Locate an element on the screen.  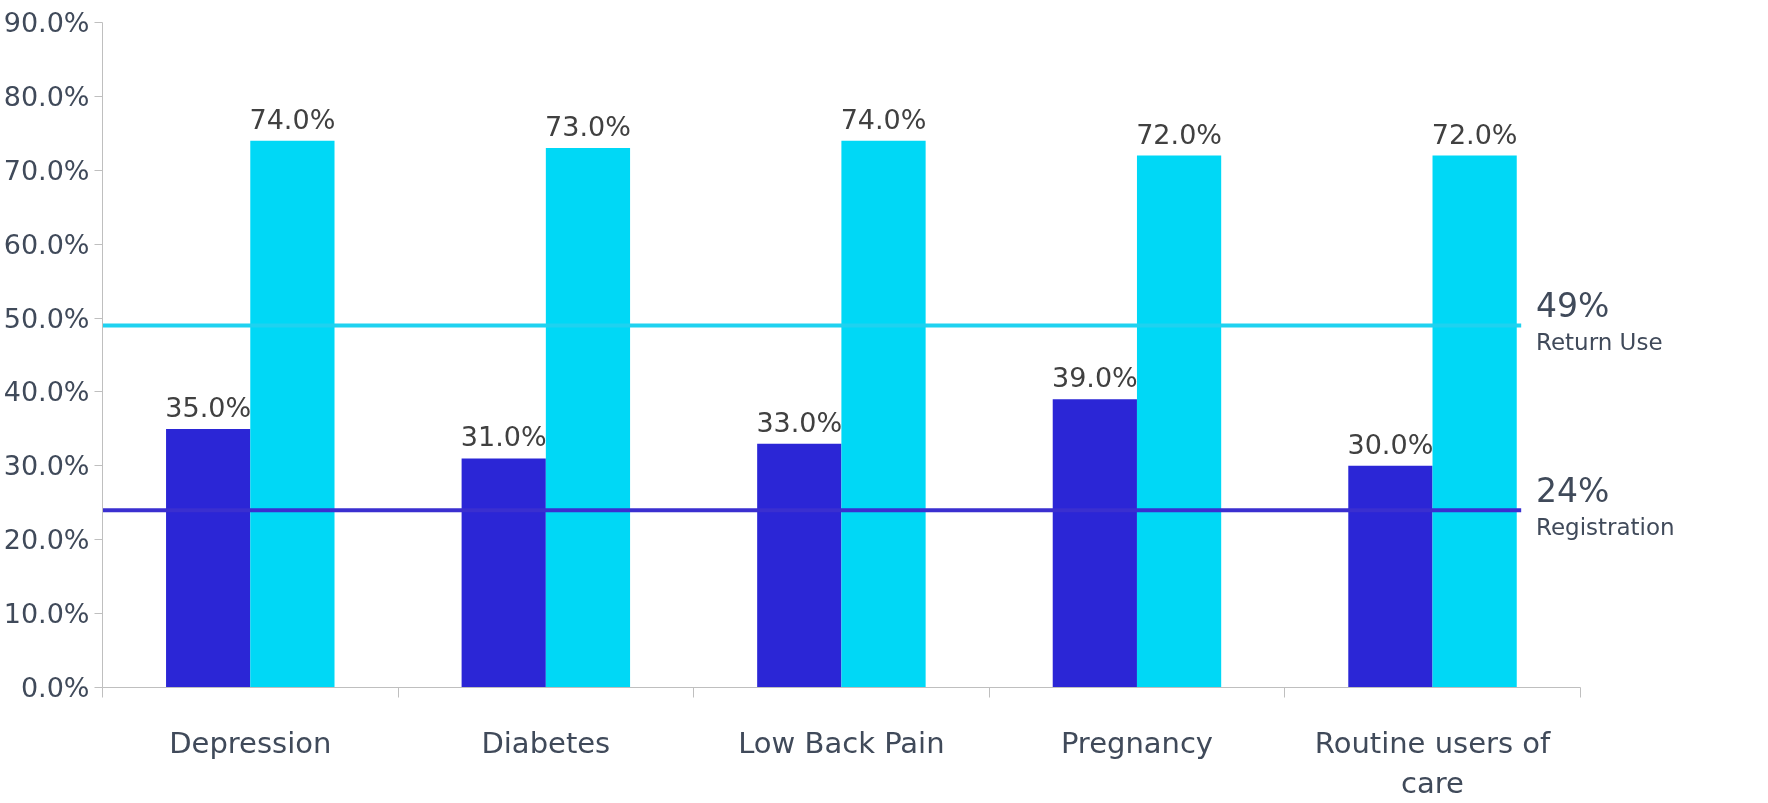
y-tick-label: 10.0% is located at coordinates (46, 614).